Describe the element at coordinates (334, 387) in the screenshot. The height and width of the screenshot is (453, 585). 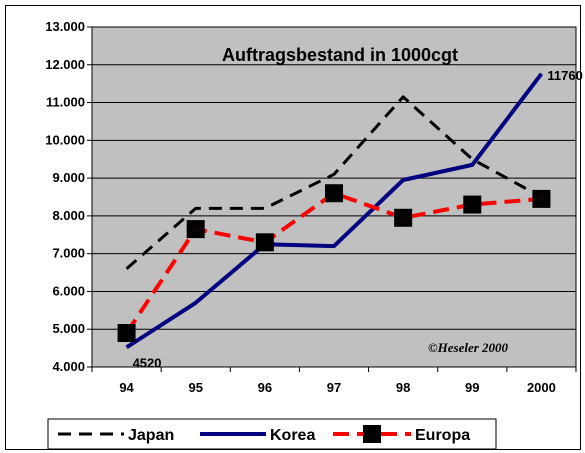
I see `x-tick-label: 97` at that location.